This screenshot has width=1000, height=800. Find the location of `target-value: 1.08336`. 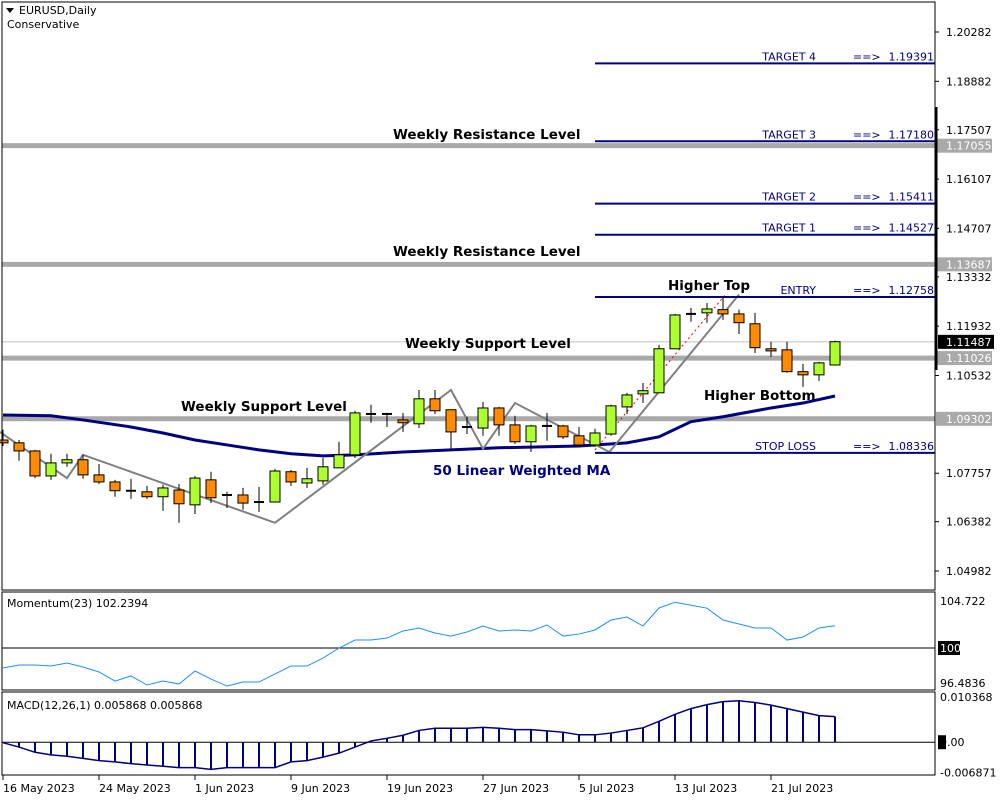

target-value: 1.08336 is located at coordinates (912, 446).